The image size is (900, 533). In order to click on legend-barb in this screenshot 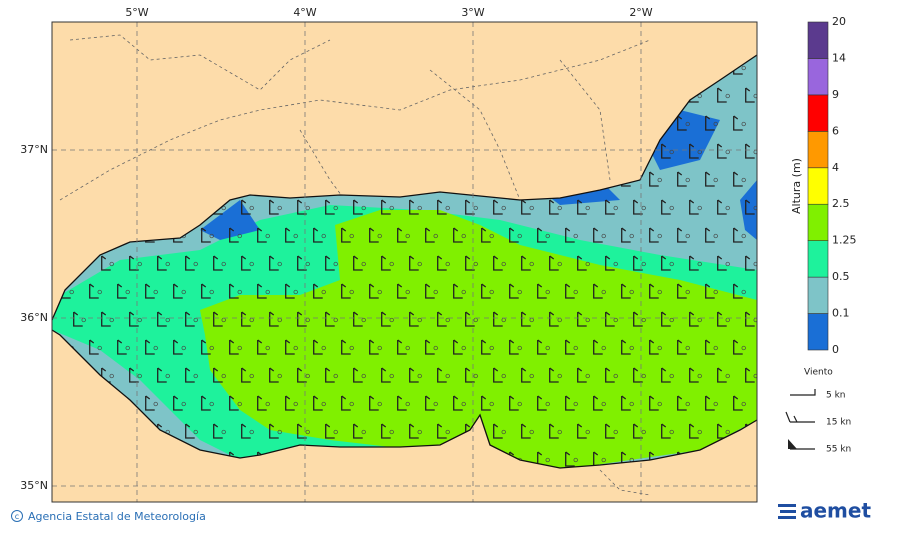, I will do `click(803, 392)`.